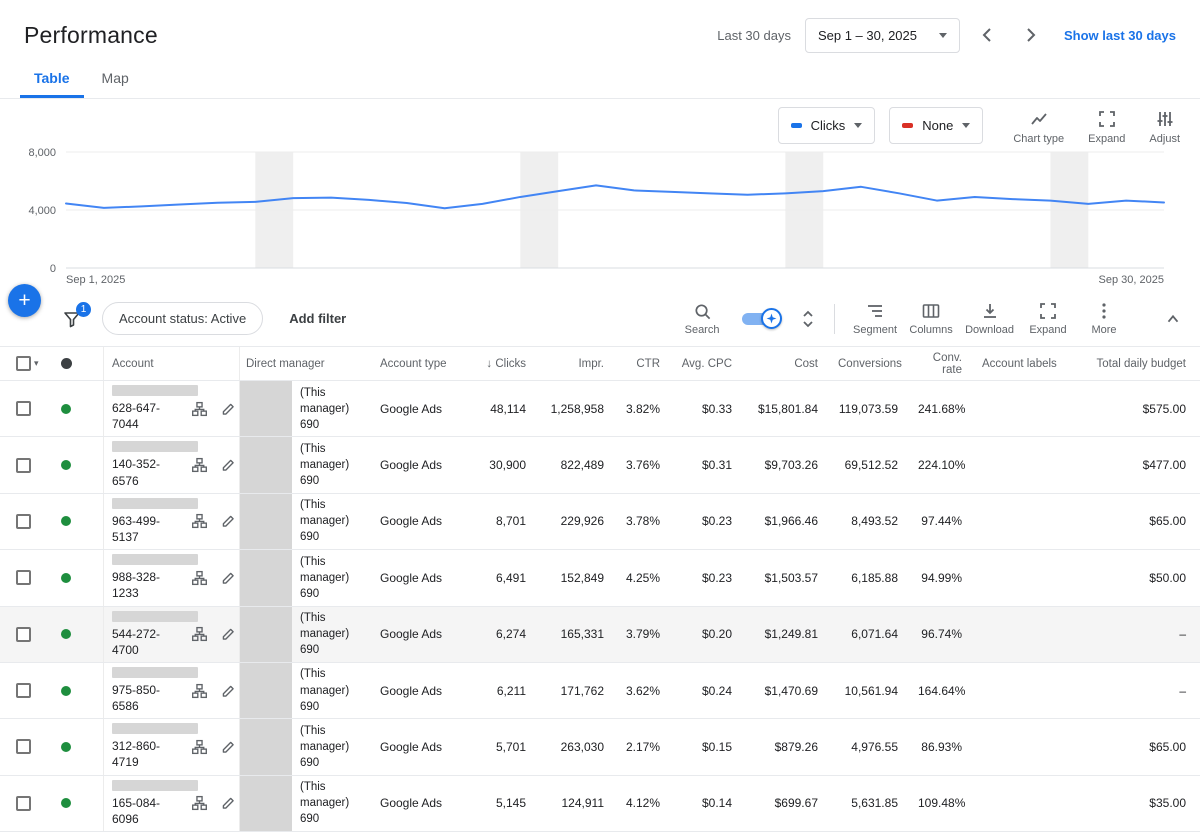  Describe the element at coordinates (413, 363) in the screenshot. I see `col-account-type: Account type` at that location.